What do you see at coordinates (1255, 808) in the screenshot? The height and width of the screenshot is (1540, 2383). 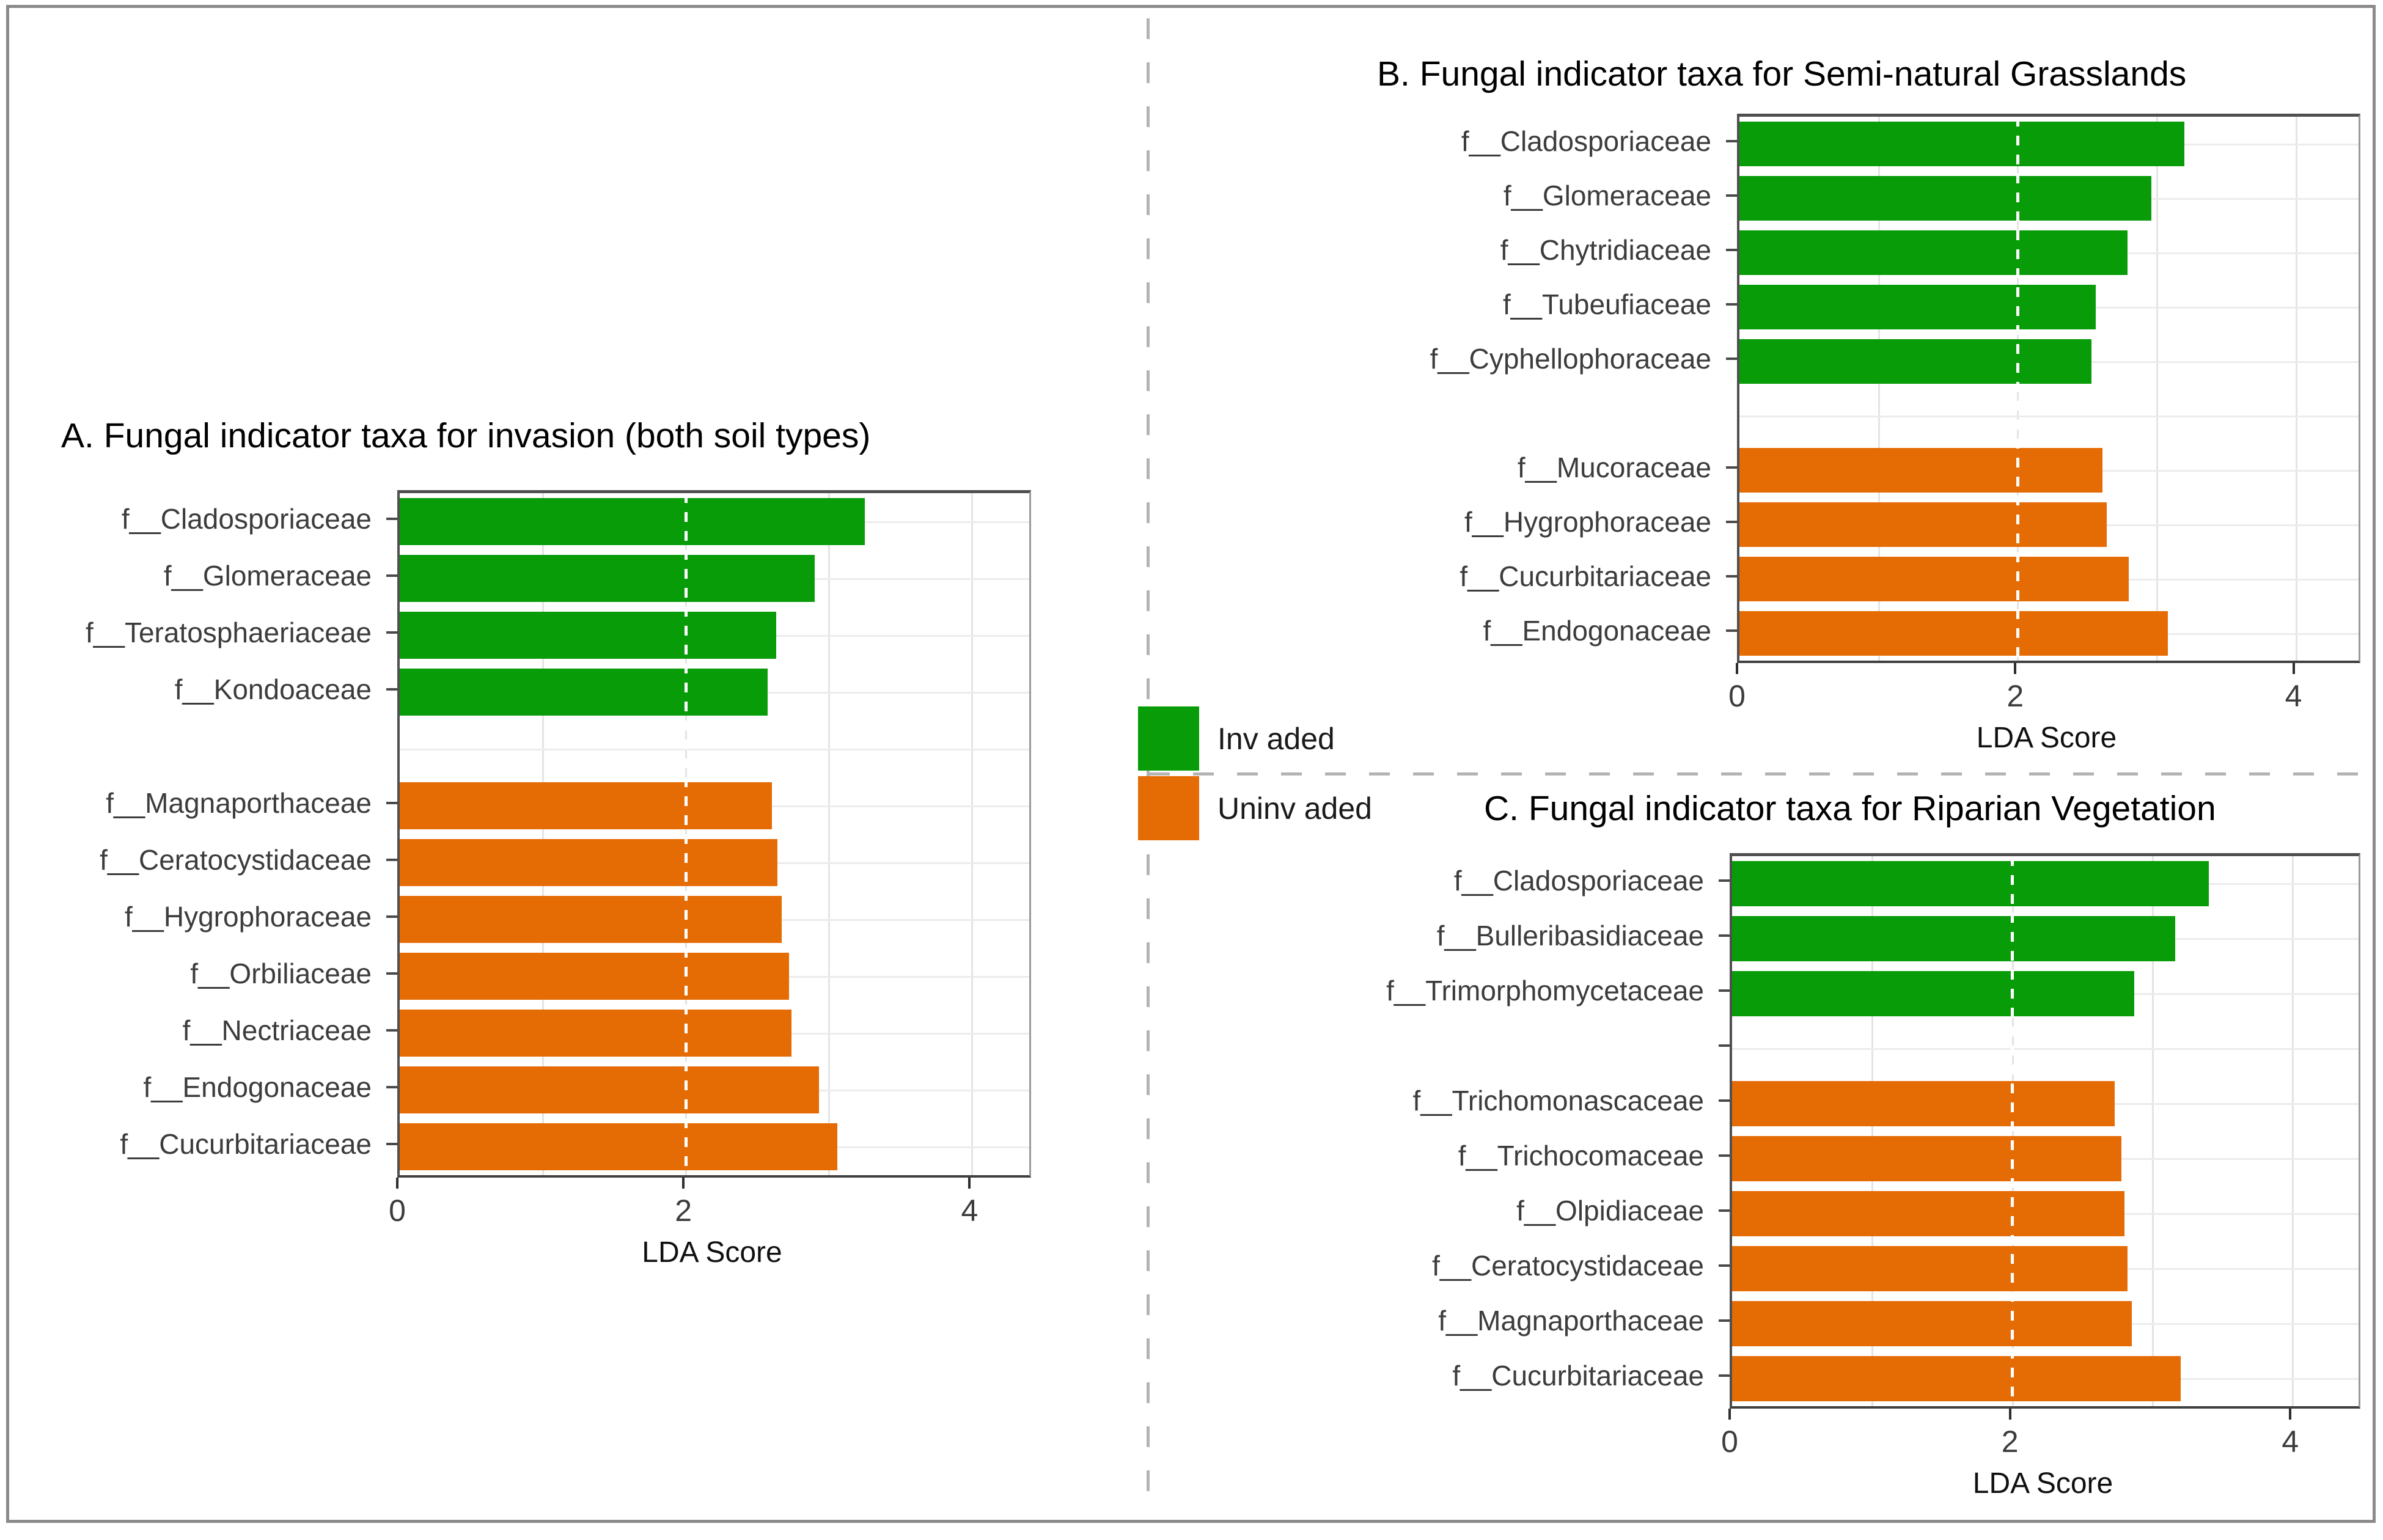 I see `legend-item-uninvaded: Uninv aded` at bounding box center [1255, 808].